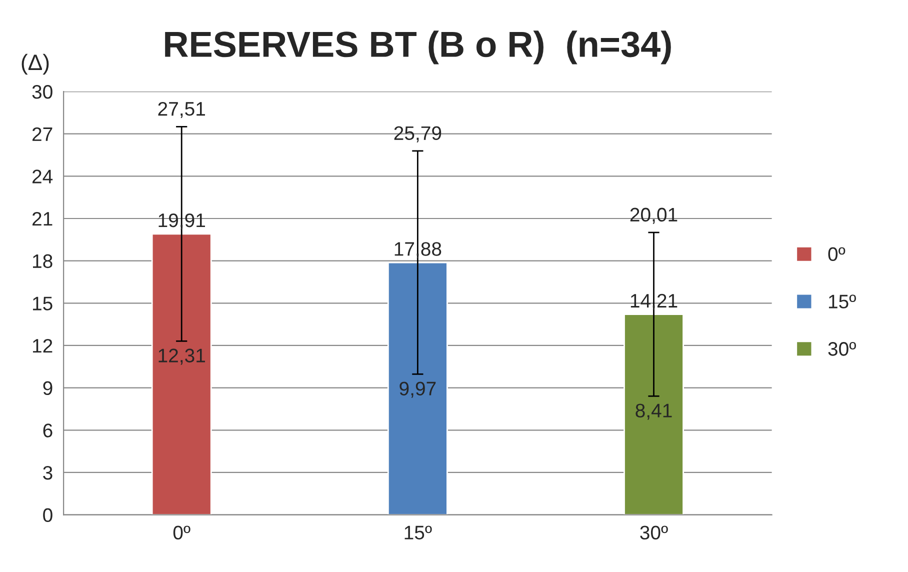 The width and height of the screenshot is (908, 572). I want to click on y-tick-label: 30, so click(42, 91).